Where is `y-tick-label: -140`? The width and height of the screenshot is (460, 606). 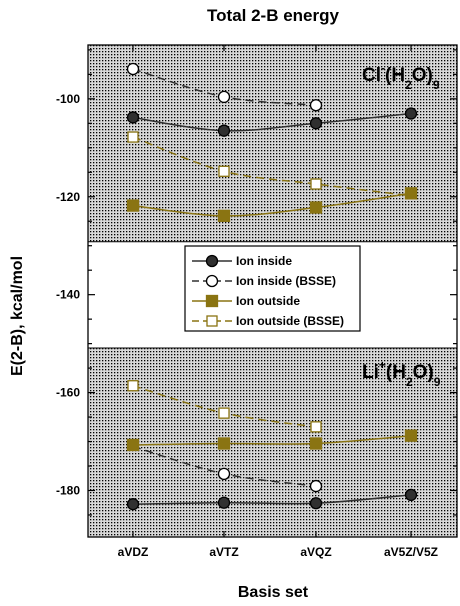 y-tick-label: -140 is located at coordinates (68, 295).